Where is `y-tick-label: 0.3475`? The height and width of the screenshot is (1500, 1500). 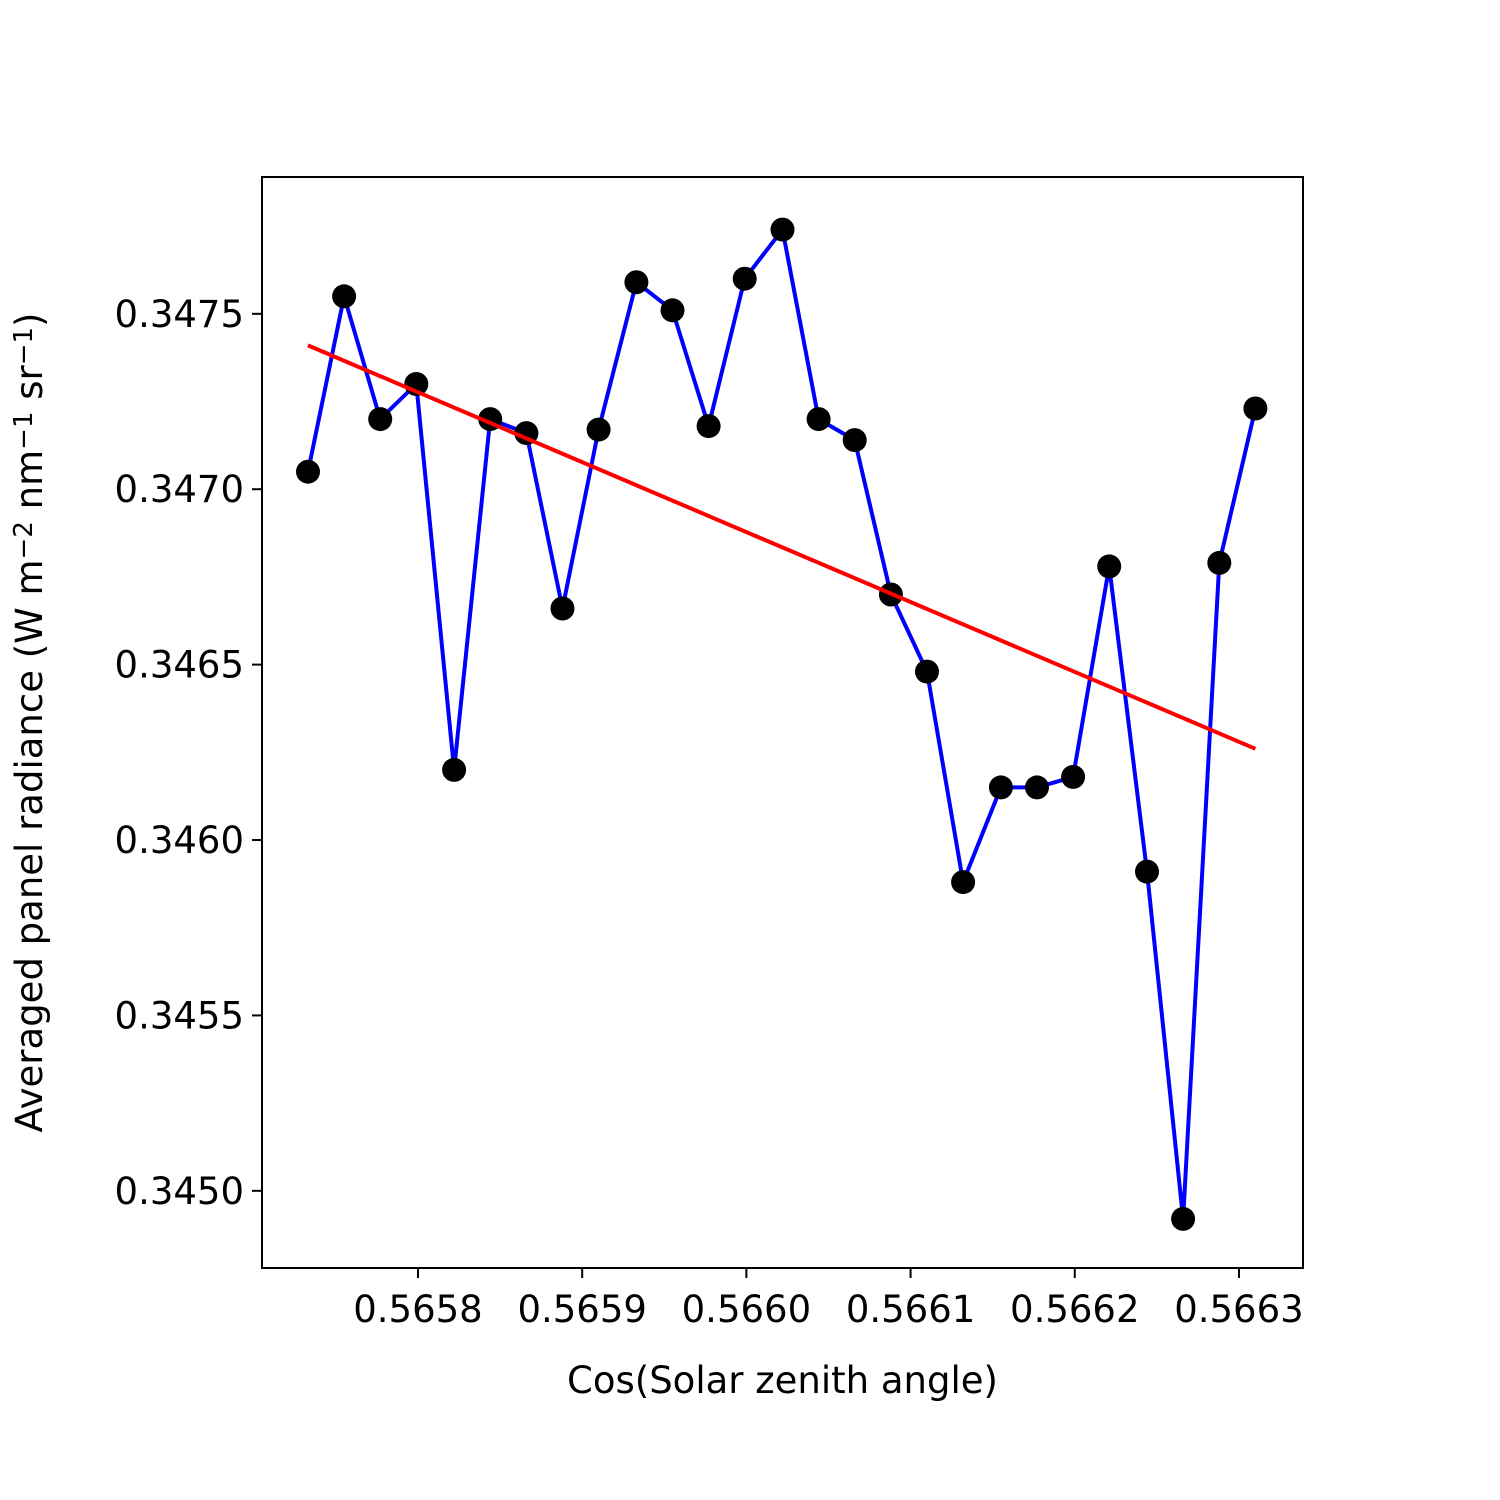 y-tick-label: 0.3475 is located at coordinates (179, 314).